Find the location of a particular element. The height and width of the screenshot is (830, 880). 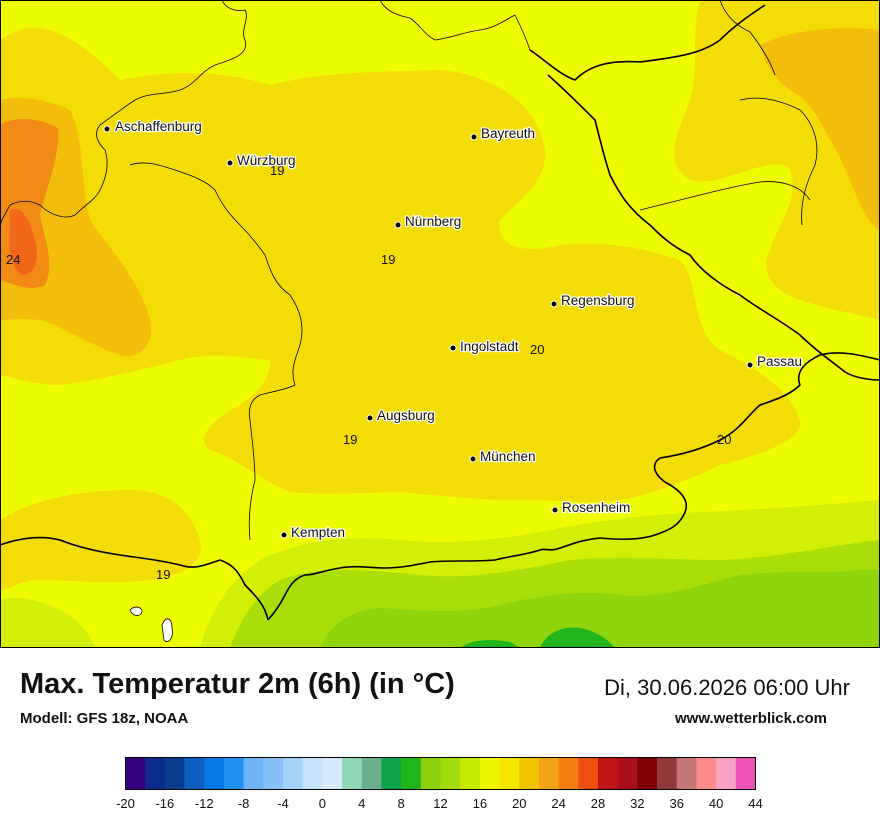

city-passau: Passau is located at coordinates (774, 361).